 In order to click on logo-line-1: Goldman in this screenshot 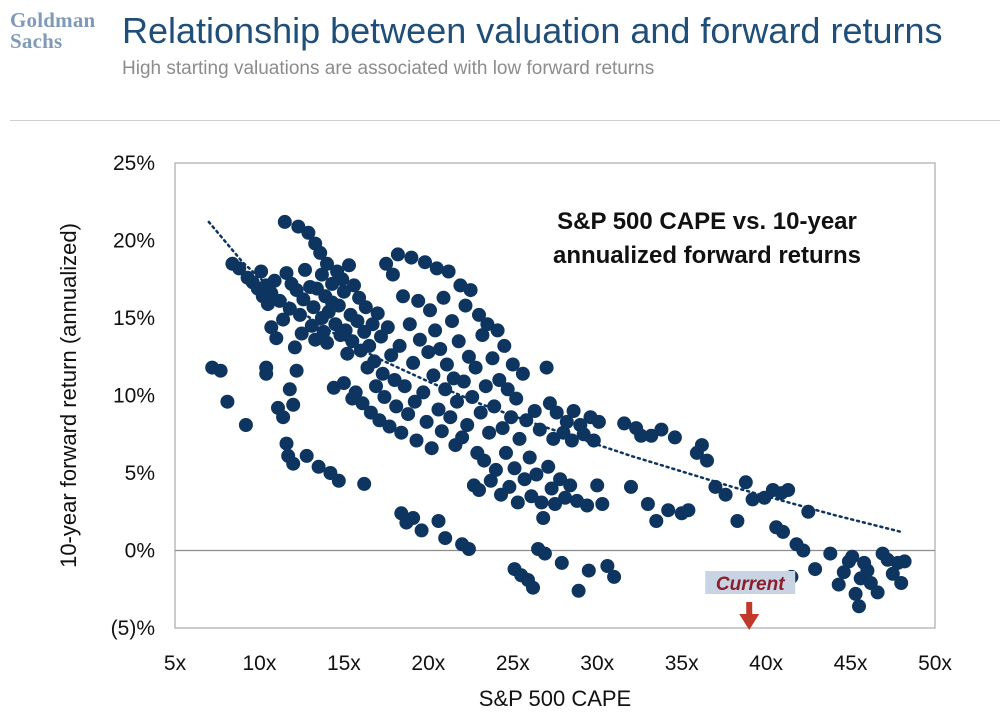, I will do `click(53, 20)`.